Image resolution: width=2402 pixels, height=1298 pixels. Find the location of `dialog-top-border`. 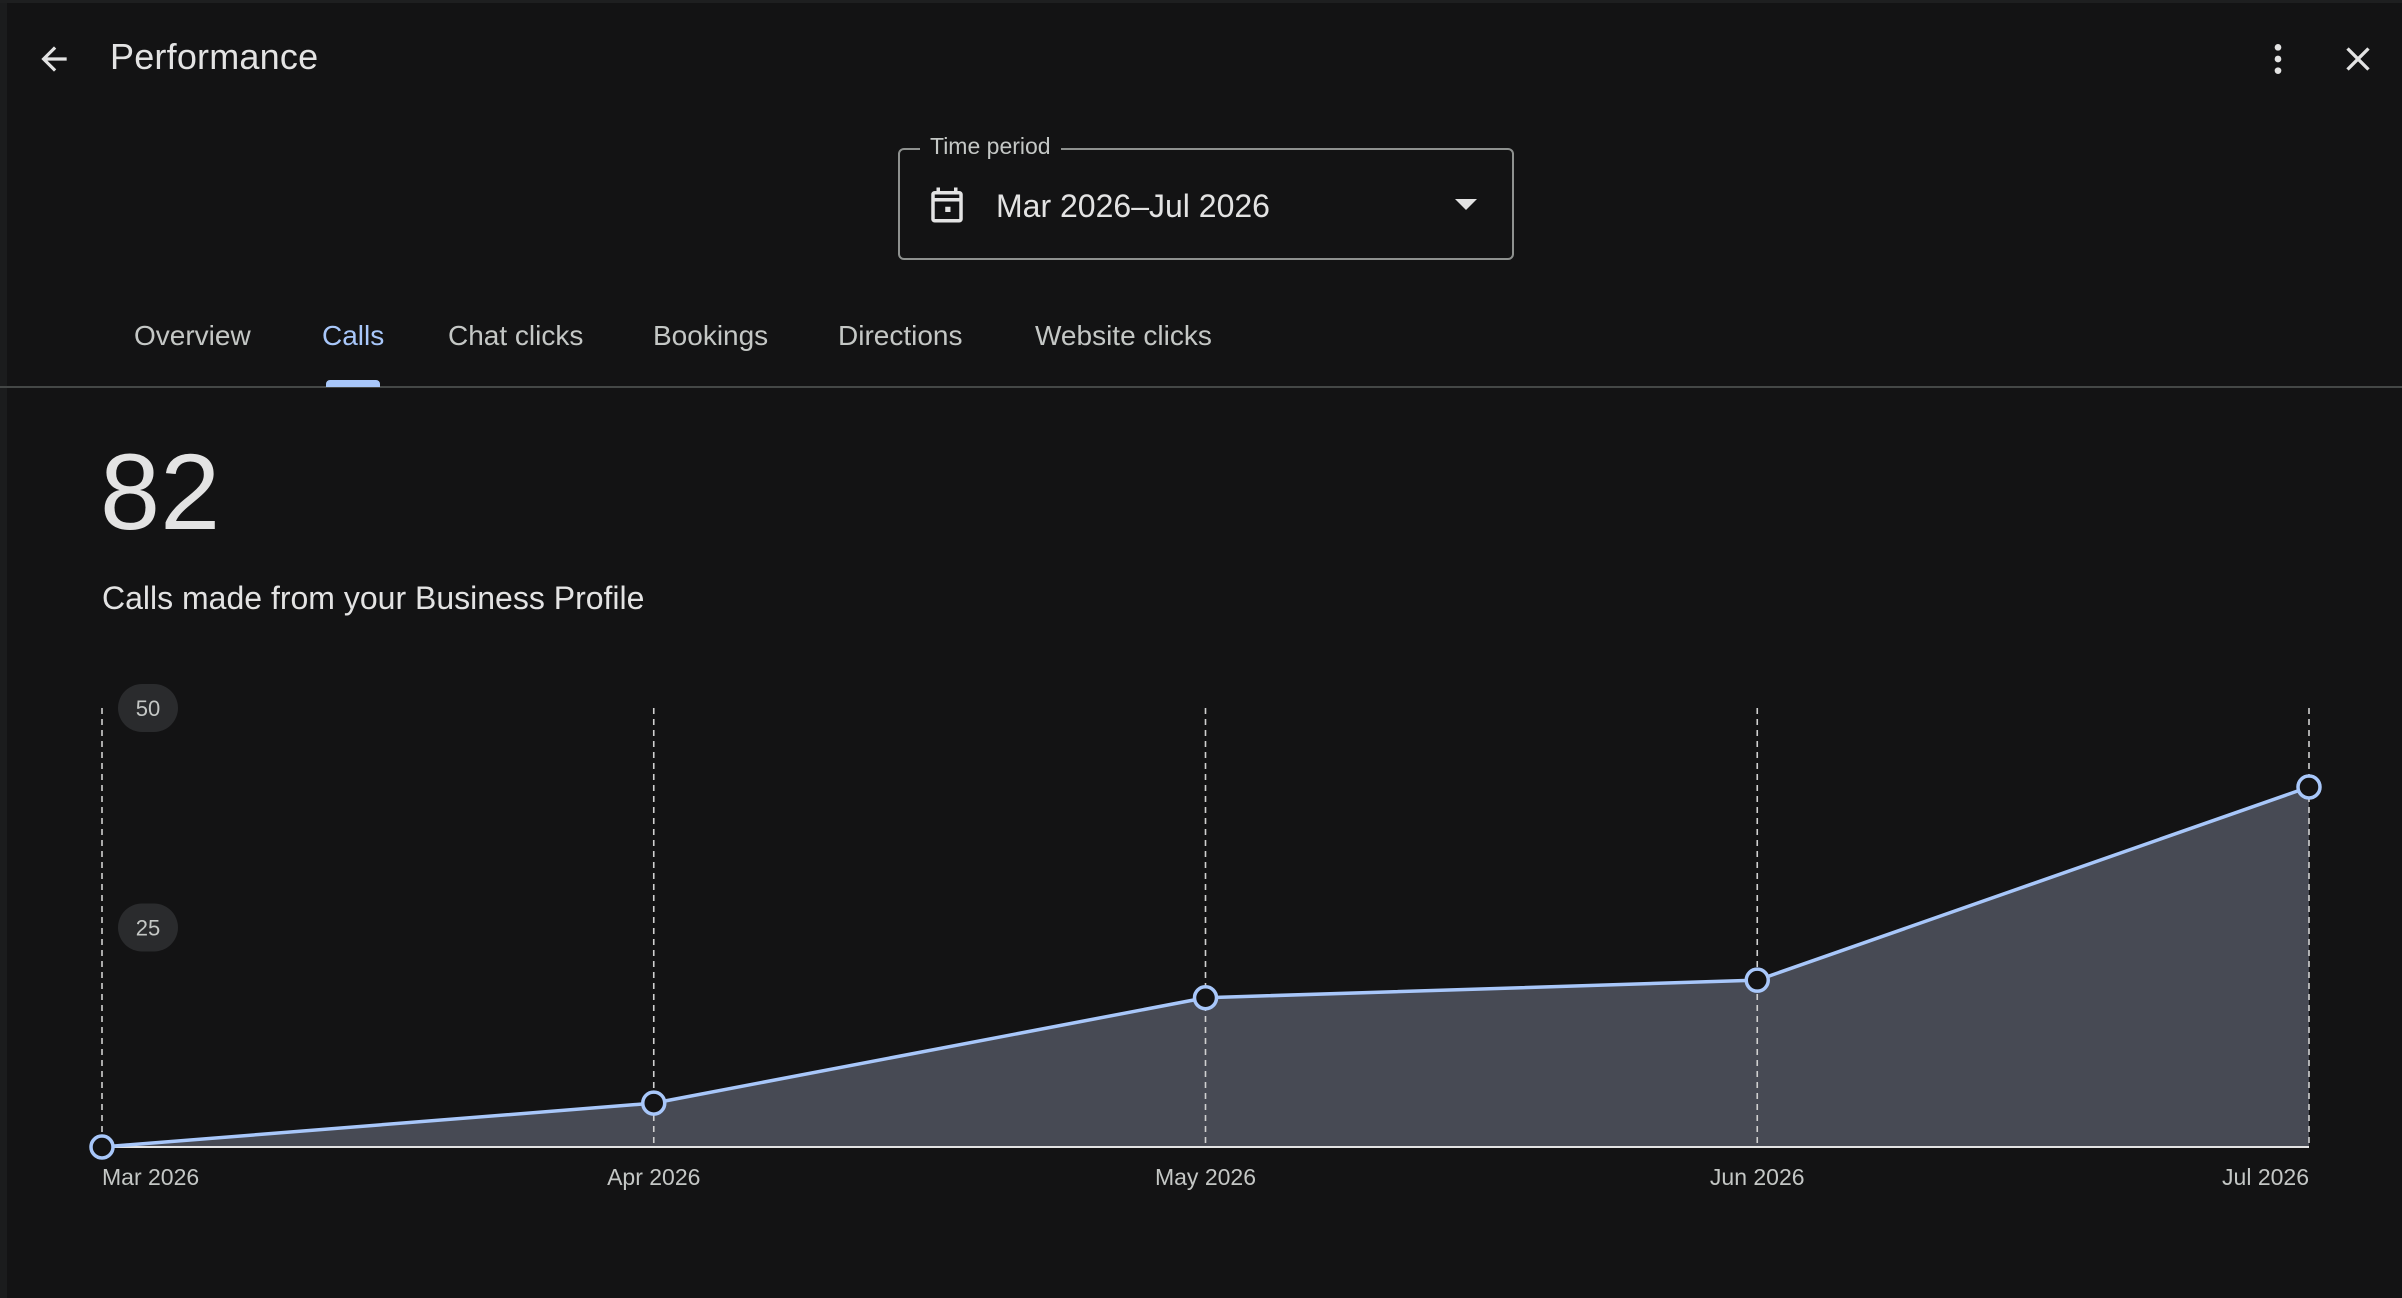

dialog-top-border is located at coordinates (1201, 1).